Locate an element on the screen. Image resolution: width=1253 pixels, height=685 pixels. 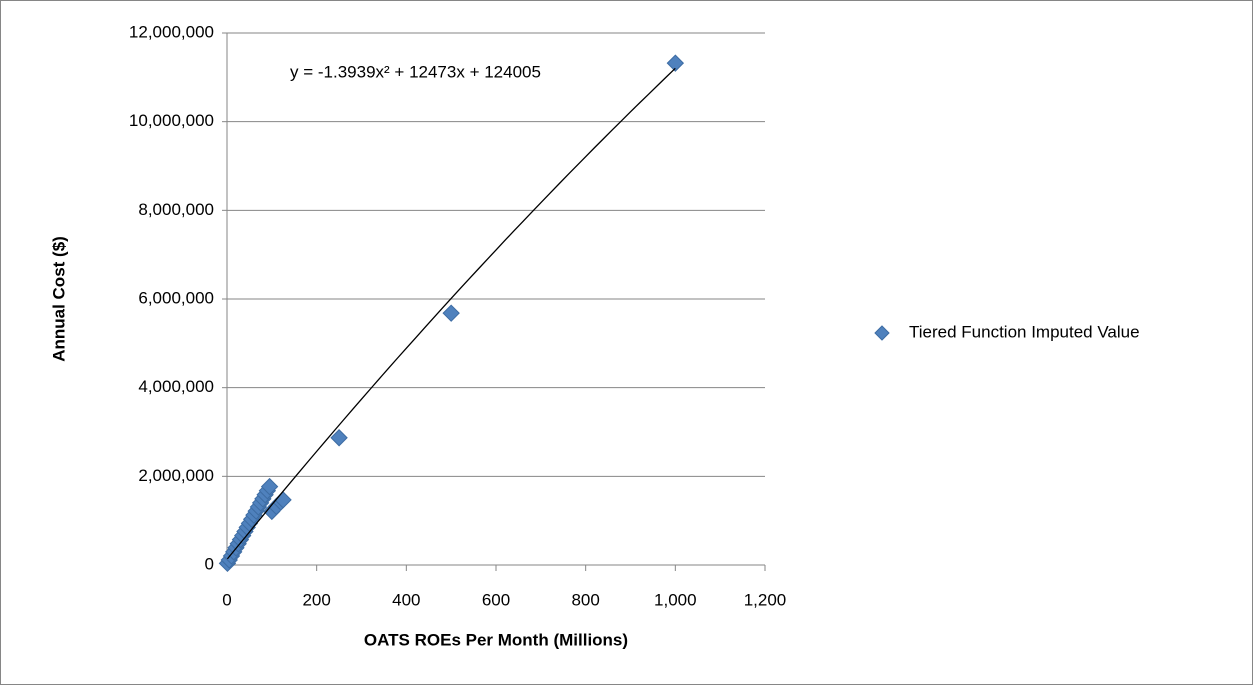
x-tick-label: 0 is located at coordinates (226, 599).